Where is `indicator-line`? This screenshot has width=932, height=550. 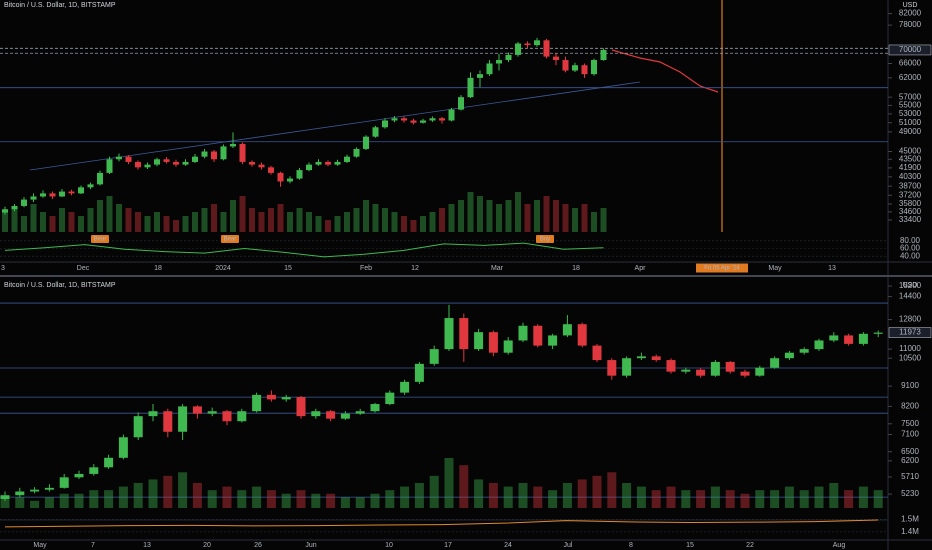
indicator-line is located at coordinates (441, 523).